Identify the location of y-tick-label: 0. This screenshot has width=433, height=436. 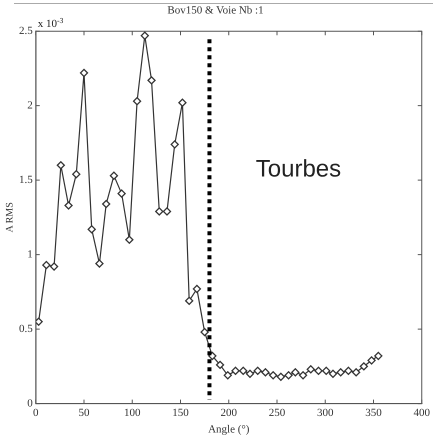
(30, 403).